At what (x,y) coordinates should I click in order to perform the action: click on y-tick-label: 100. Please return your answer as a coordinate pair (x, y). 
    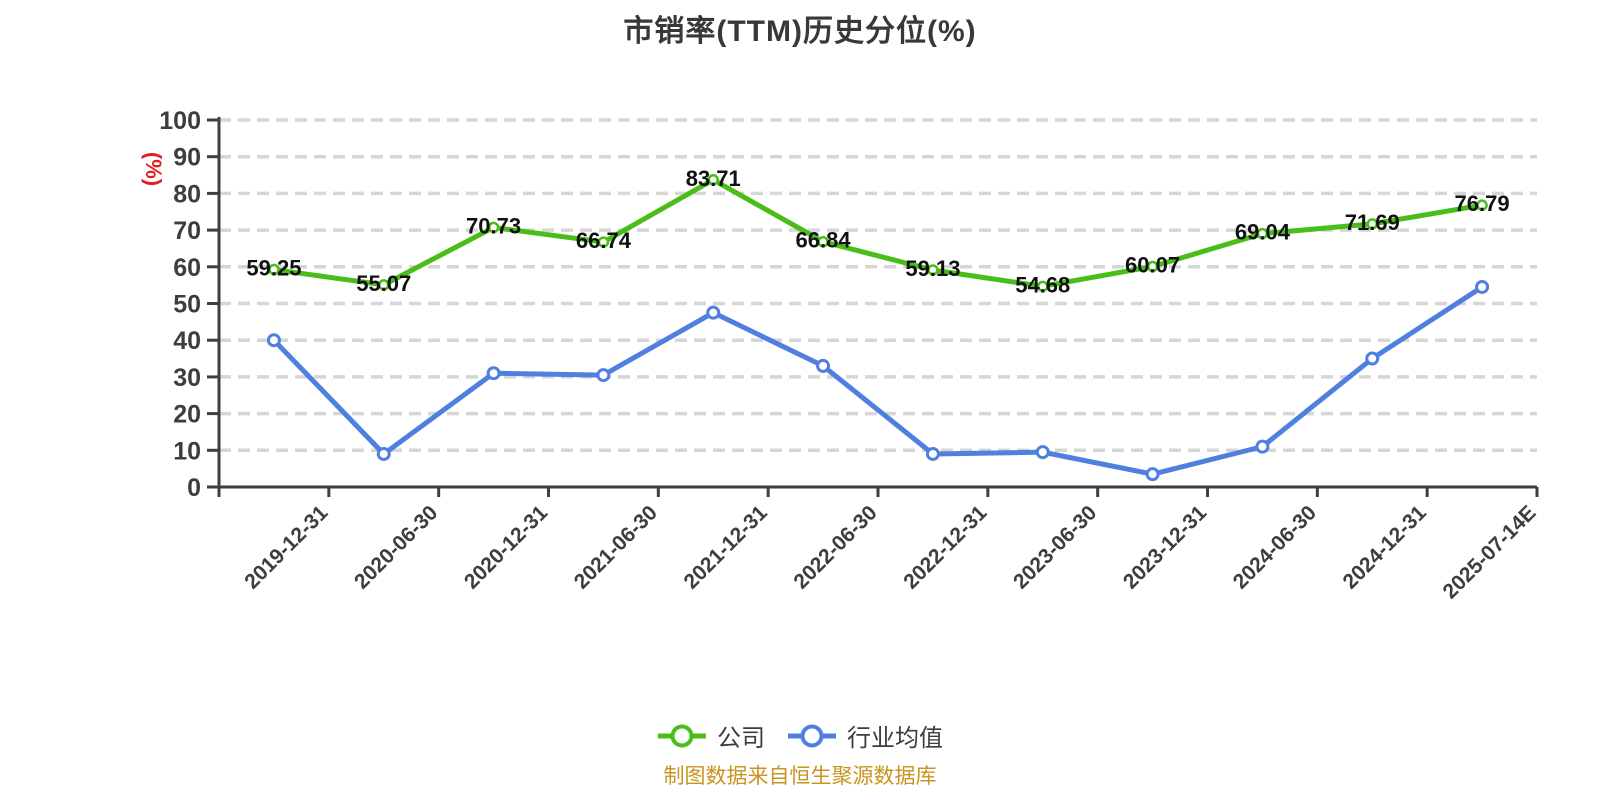
    Looking at the image, I should click on (180, 121).